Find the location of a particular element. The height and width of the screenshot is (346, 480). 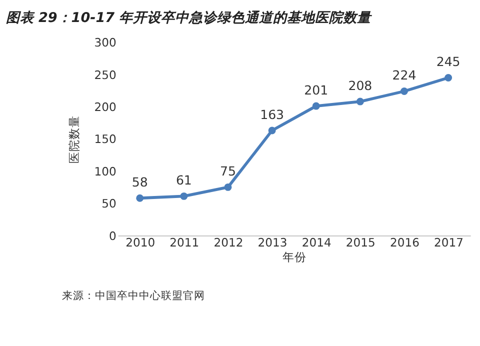

x-tick-label: 2012 is located at coordinates (229, 243).